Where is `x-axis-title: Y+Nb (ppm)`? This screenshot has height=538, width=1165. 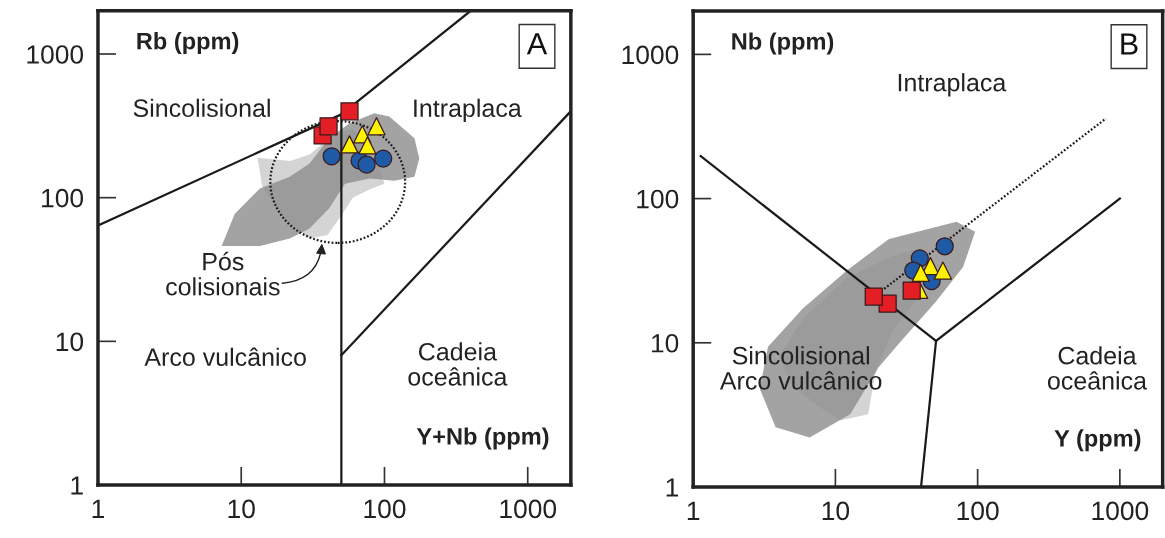
x-axis-title: Y+Nb (ppm) is located at coordinates (482, 438).